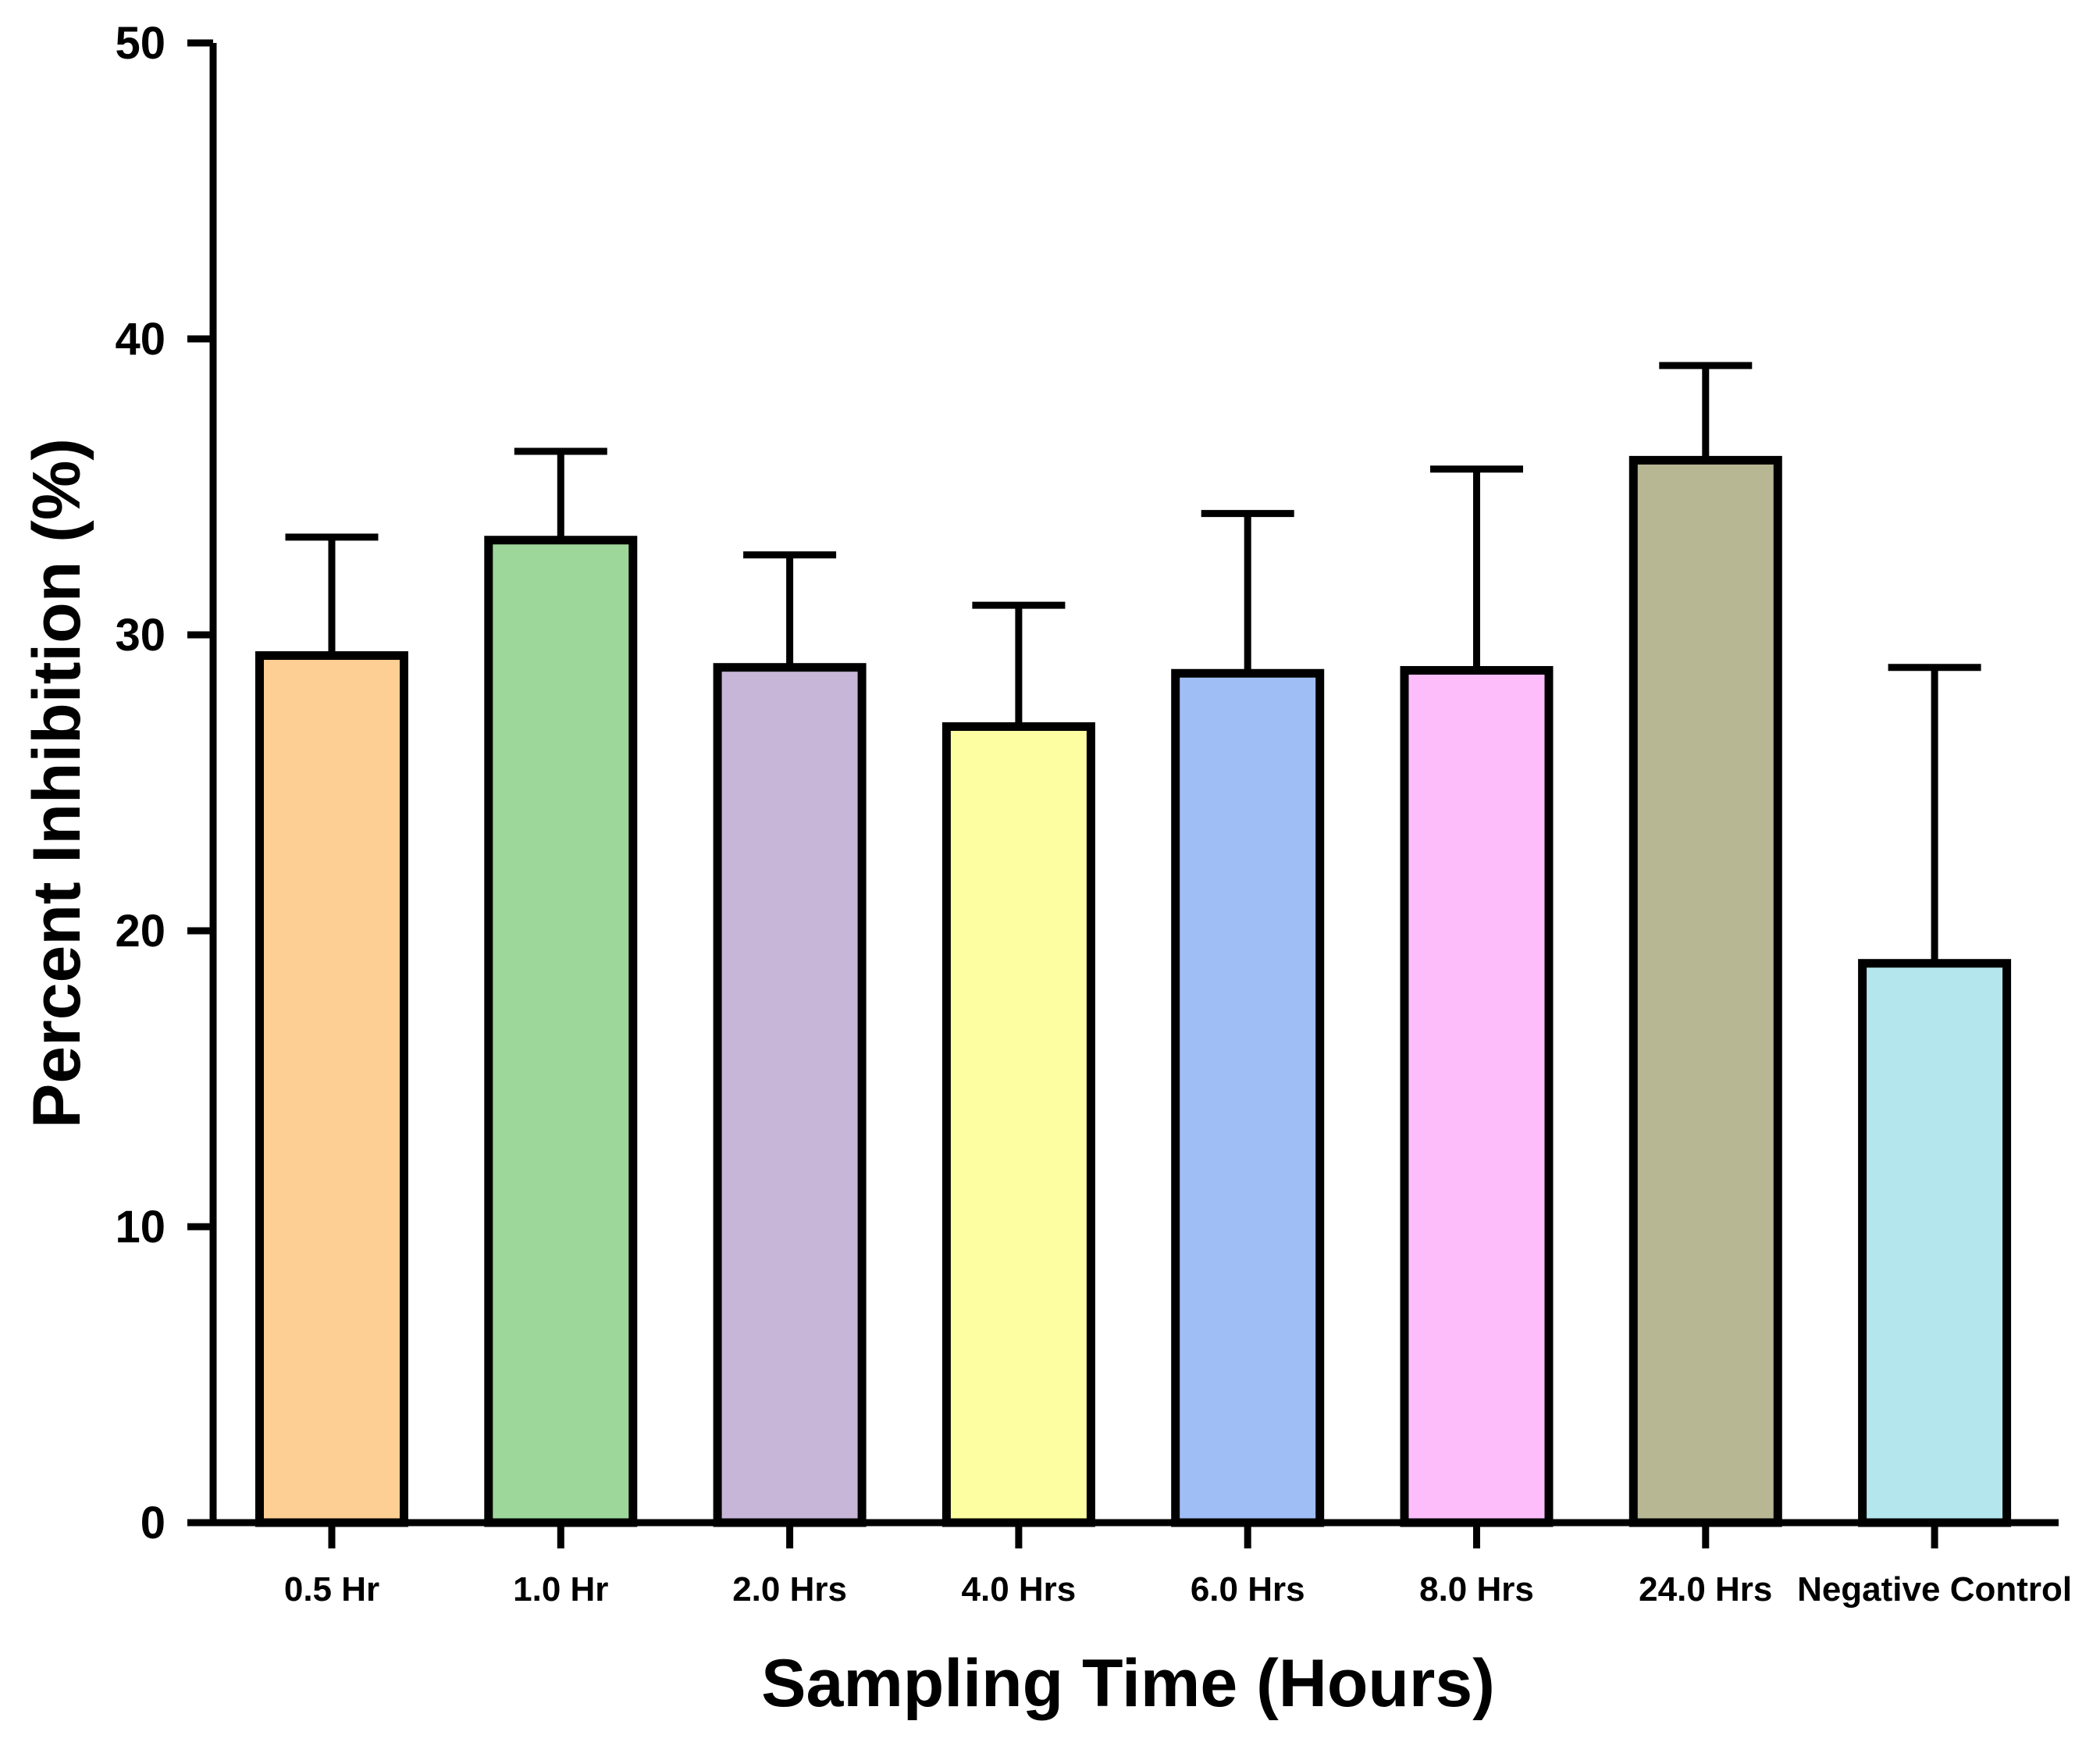 The height and width of the screenshot is (1753, 2100). Describe the element at coordinates (560, 1589) in the screenshot. I see `x-tick-label-1-0-hr: 1.0 Hr` at that location.